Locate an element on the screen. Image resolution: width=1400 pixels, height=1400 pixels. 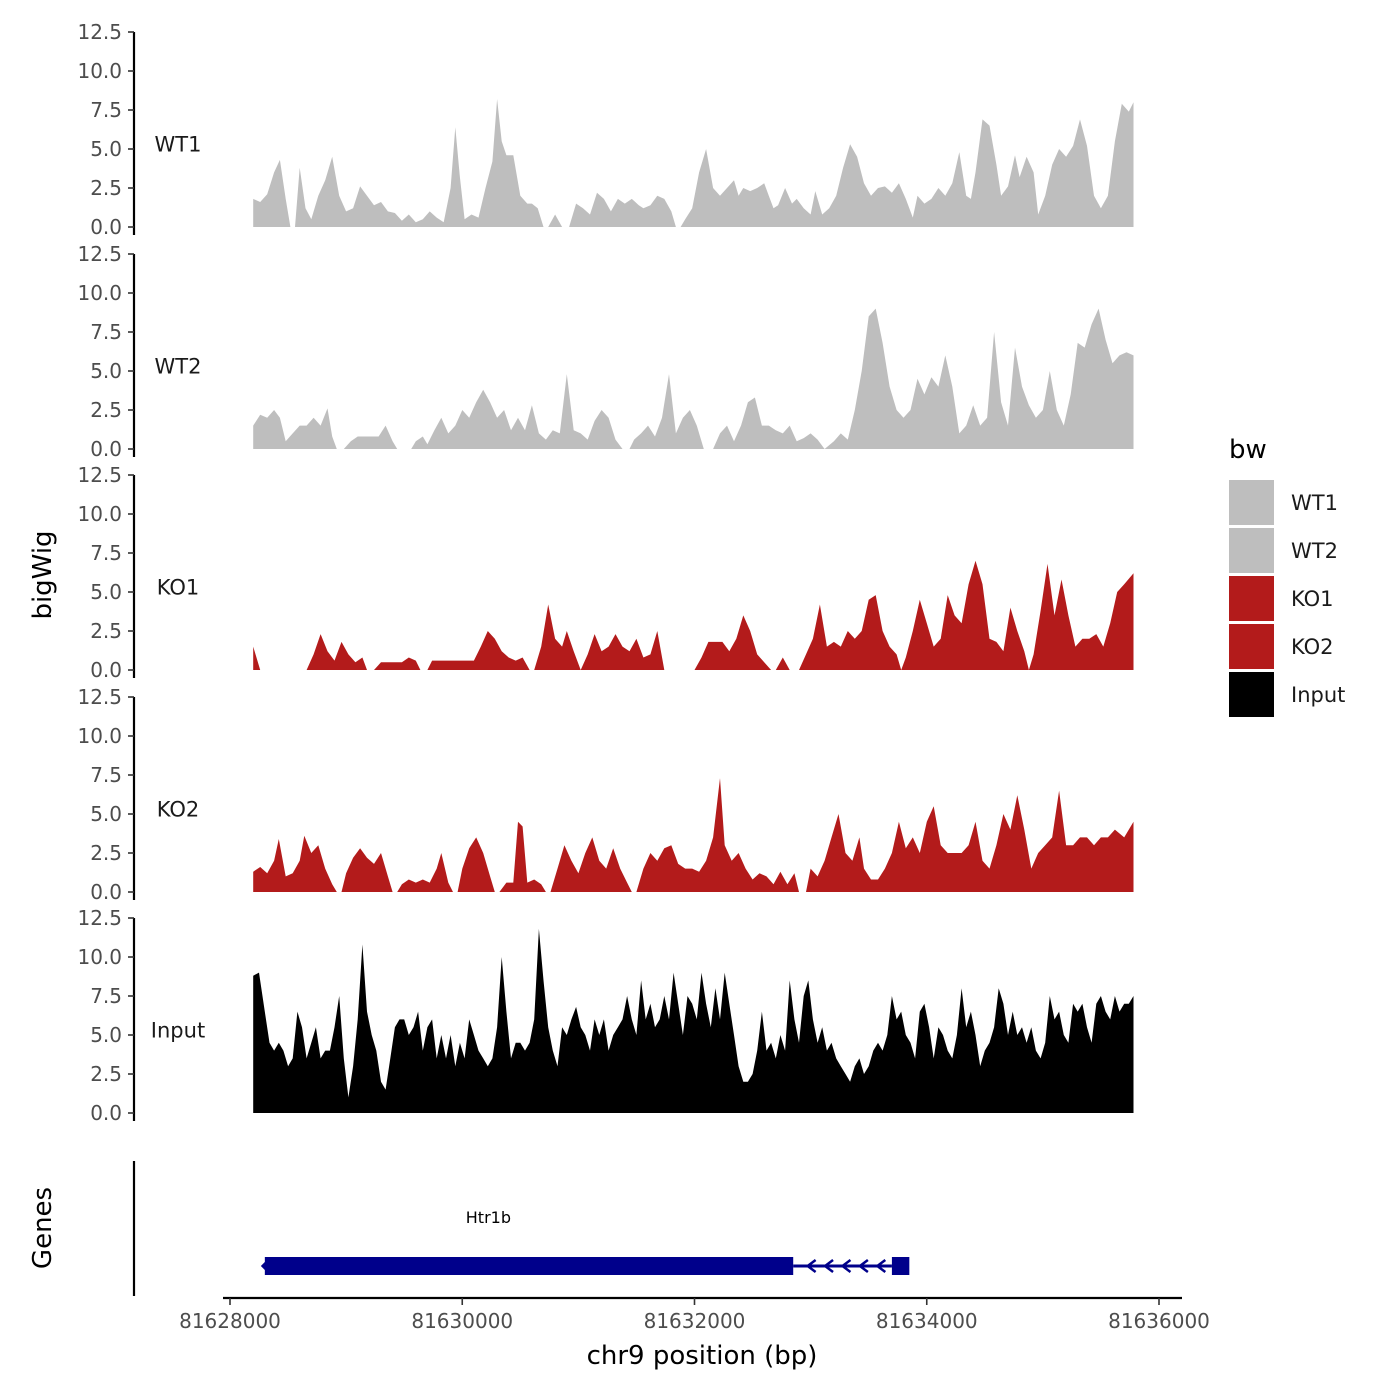
legend-label-wt2: WT2 is located at coordinates (1314, 551).